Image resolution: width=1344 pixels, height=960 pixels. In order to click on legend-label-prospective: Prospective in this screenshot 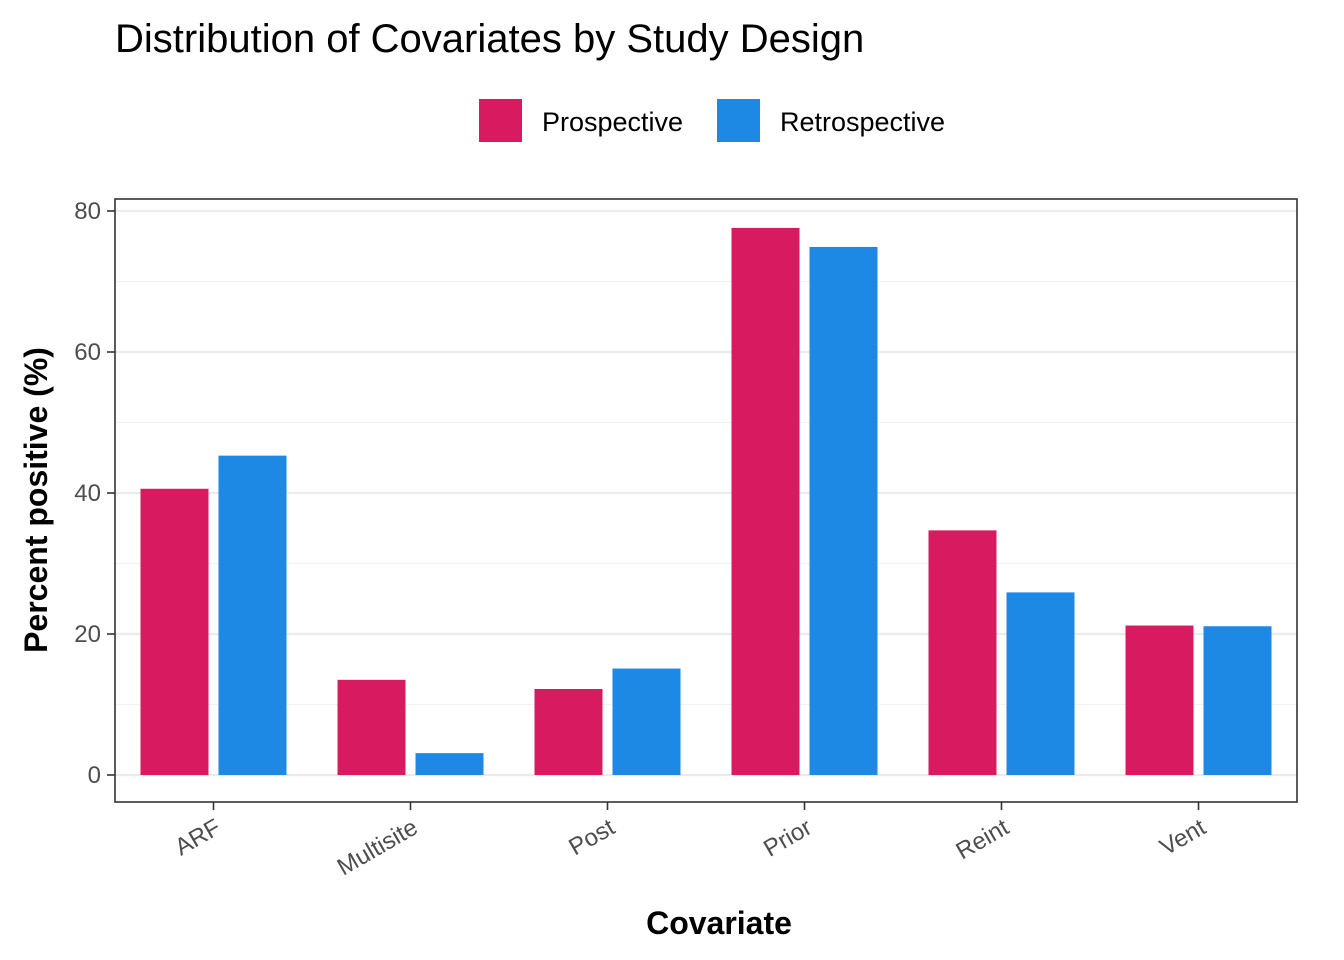, I will do `click(612, 122)`.